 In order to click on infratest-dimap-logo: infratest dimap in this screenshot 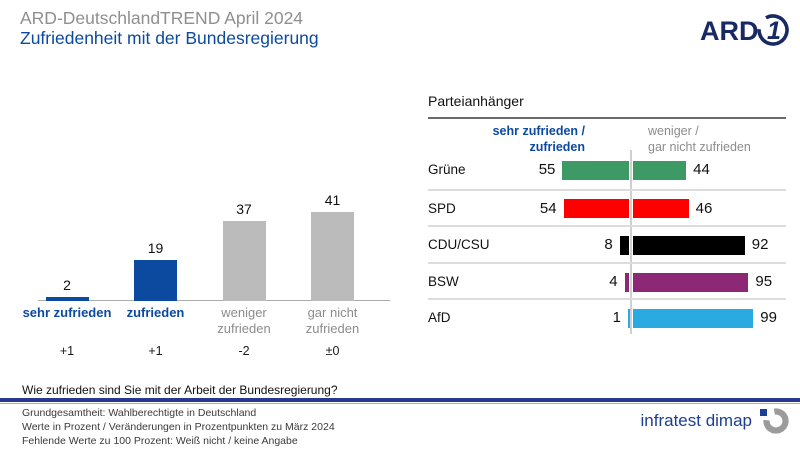, I will do `click(675, 421)`.